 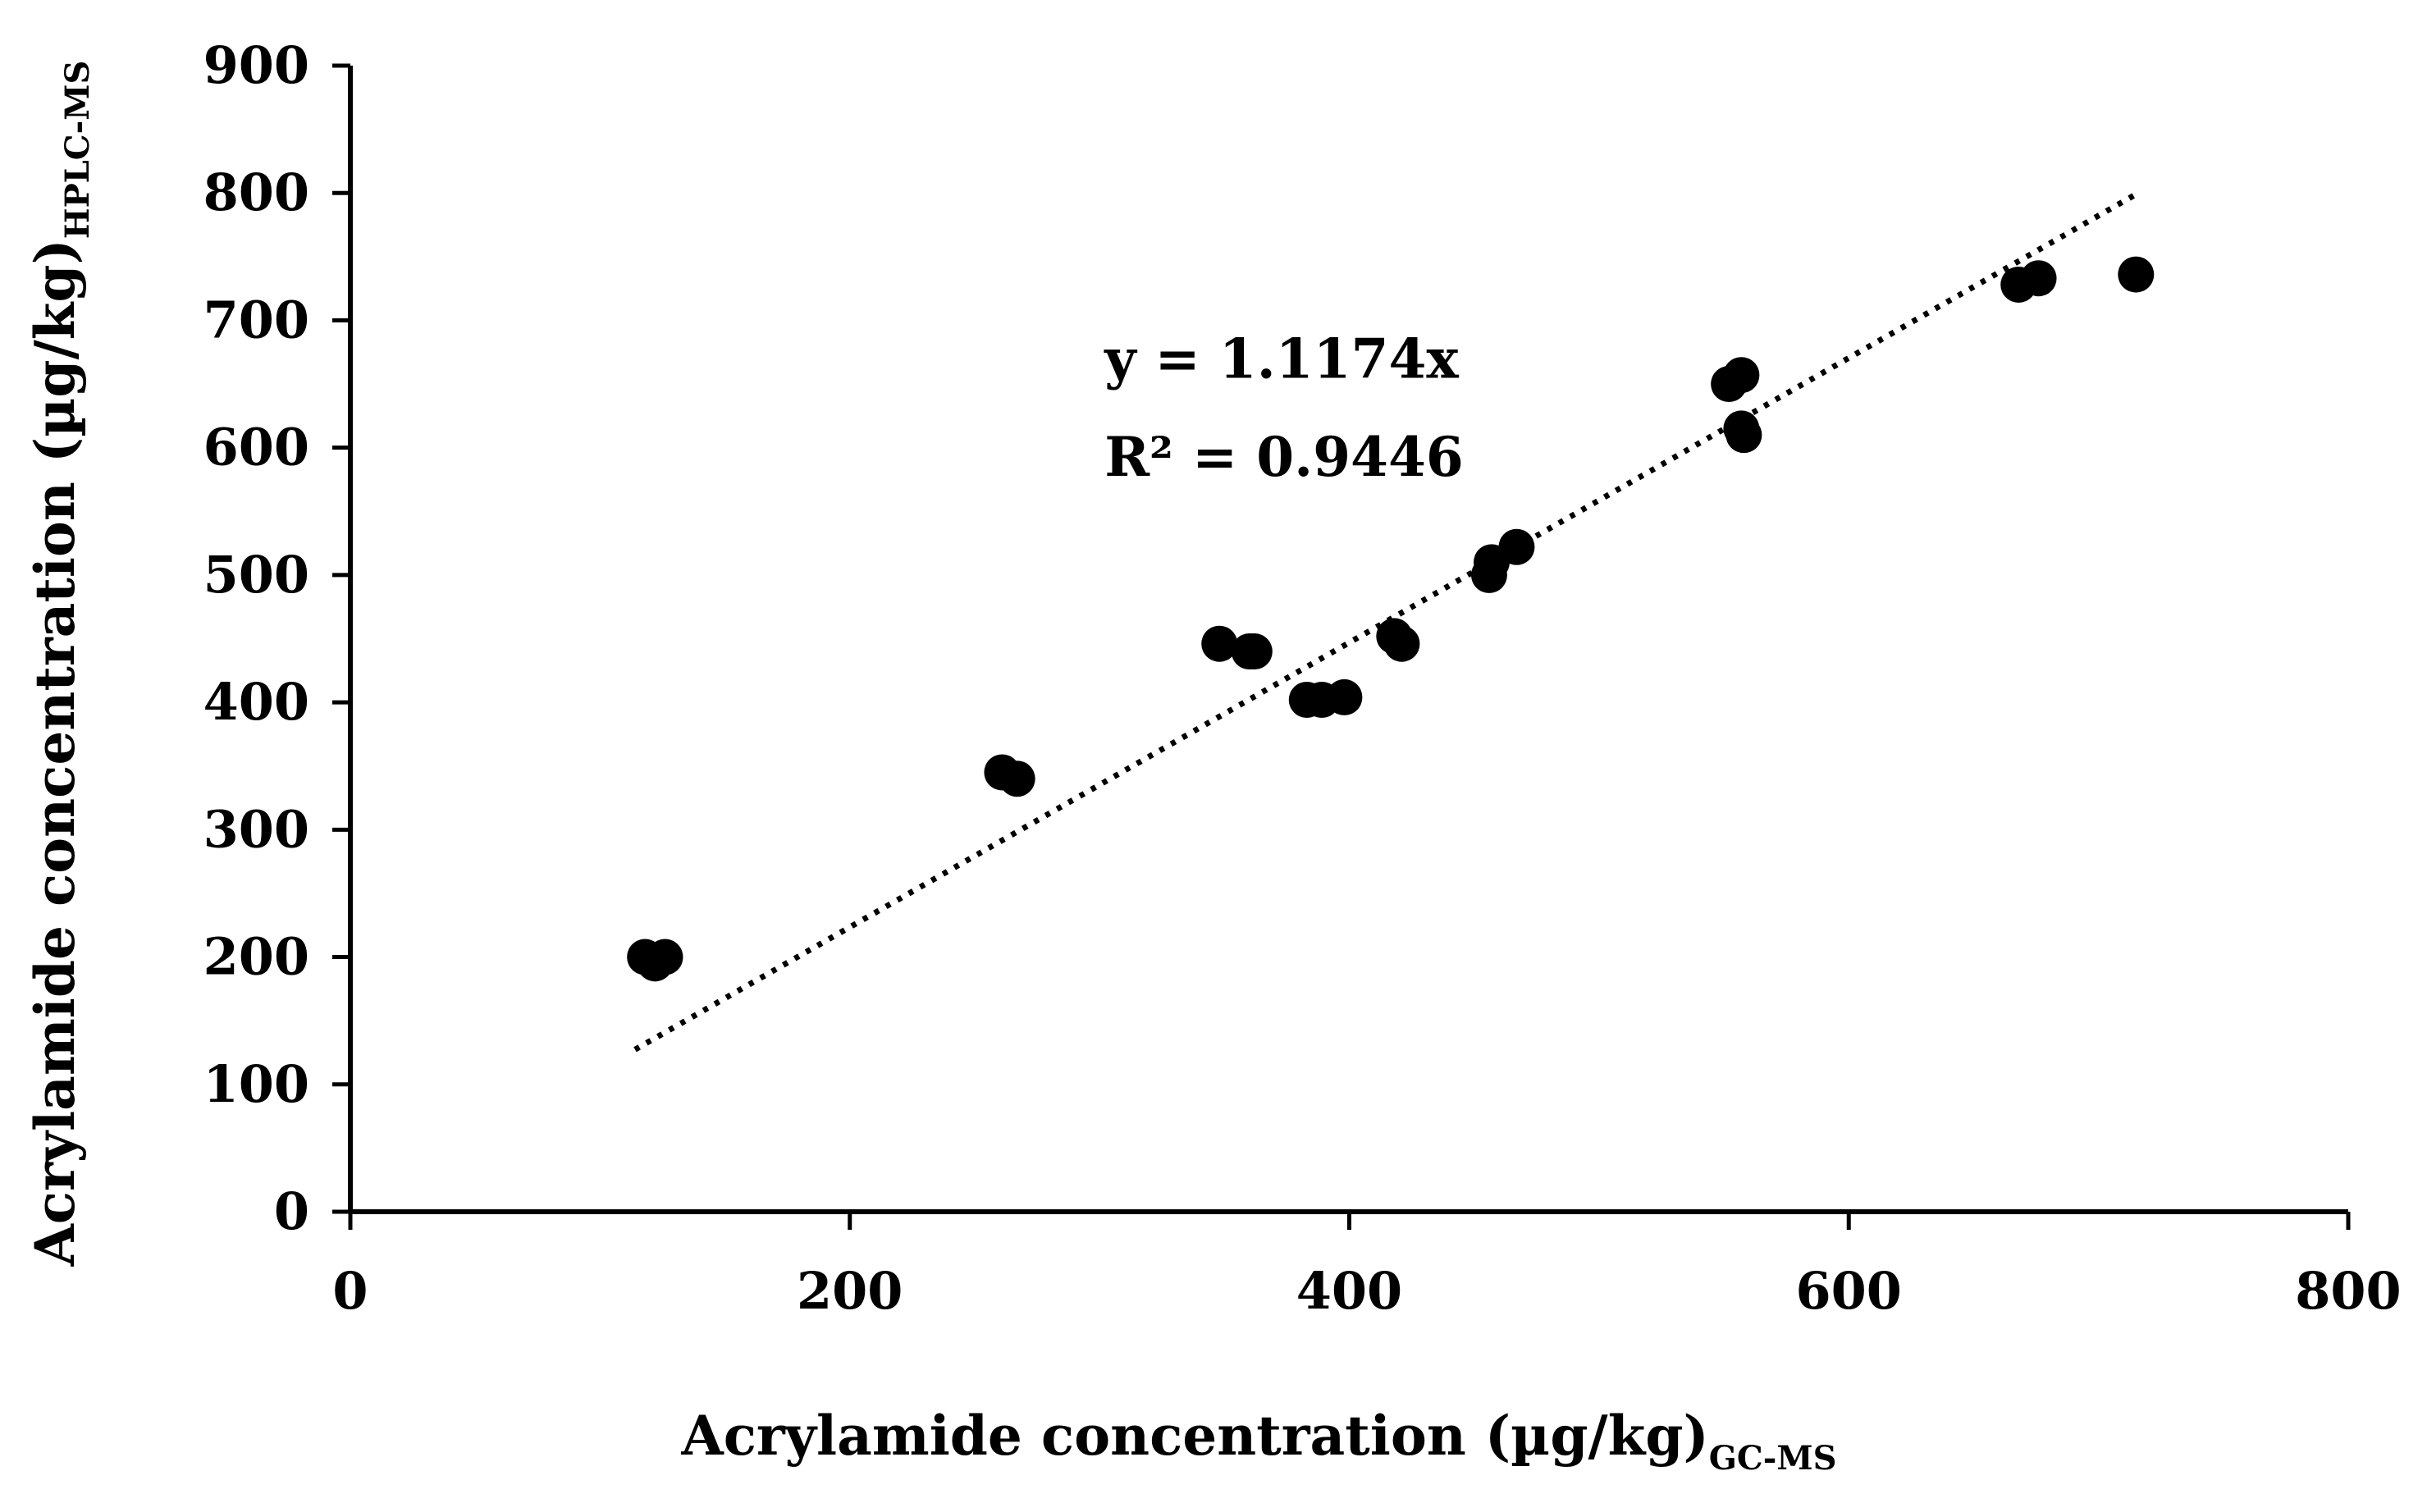 What do you see at coordinates (256, 319) in the screenshot?
I see `y-tick-label: 700` at bounding box center [256, 319].